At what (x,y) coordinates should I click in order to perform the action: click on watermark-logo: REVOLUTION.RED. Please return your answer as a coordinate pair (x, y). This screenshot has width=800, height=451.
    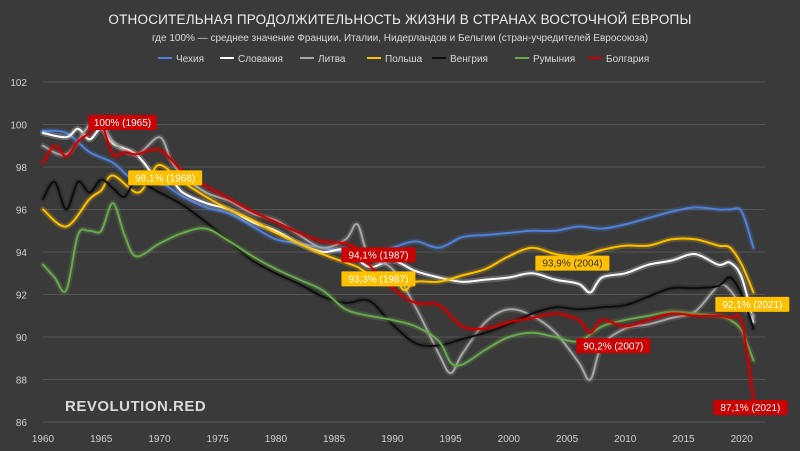
    Looking at the image, I should click on (135, 406).